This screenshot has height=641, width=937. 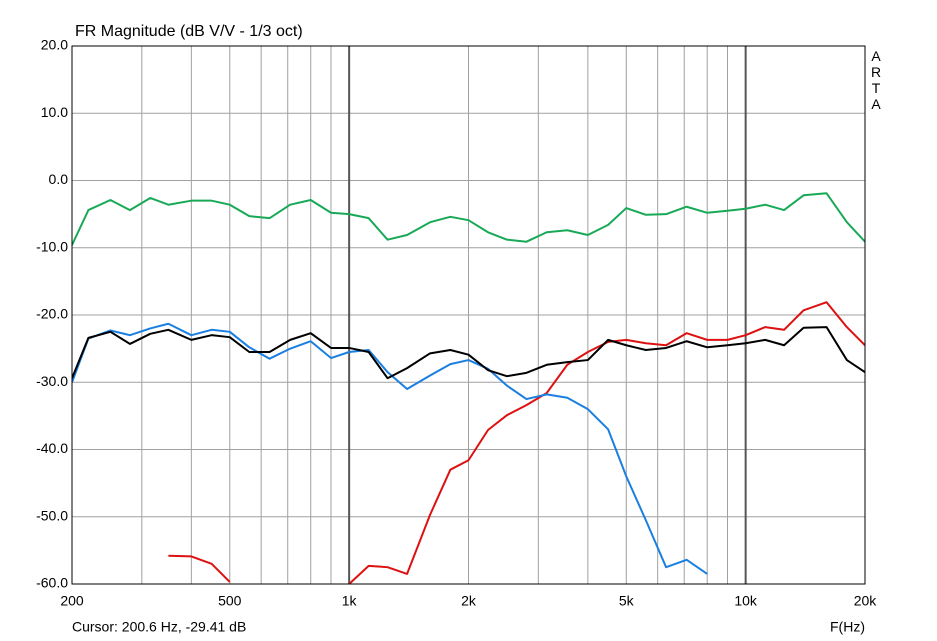 What do you see at coordinates (52, 246) in the screenshot?
I see `y-tick-label: -10.0` at bounding box center [52, 246].